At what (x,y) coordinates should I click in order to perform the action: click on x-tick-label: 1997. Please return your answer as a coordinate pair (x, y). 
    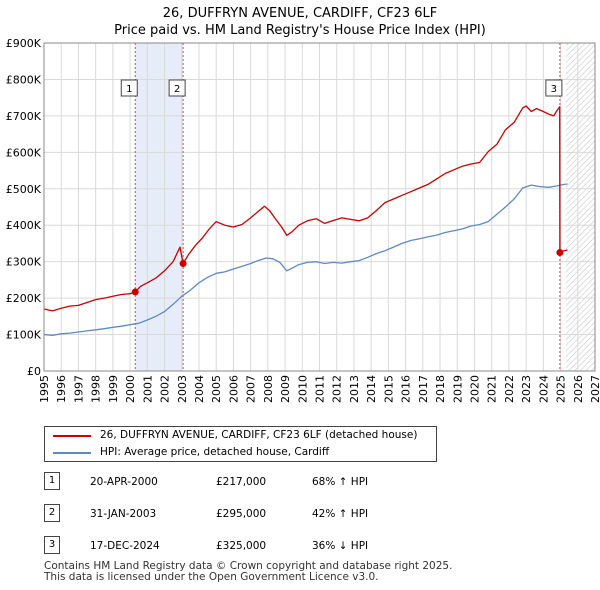
    Looking at the image, I should click on (78, 389).